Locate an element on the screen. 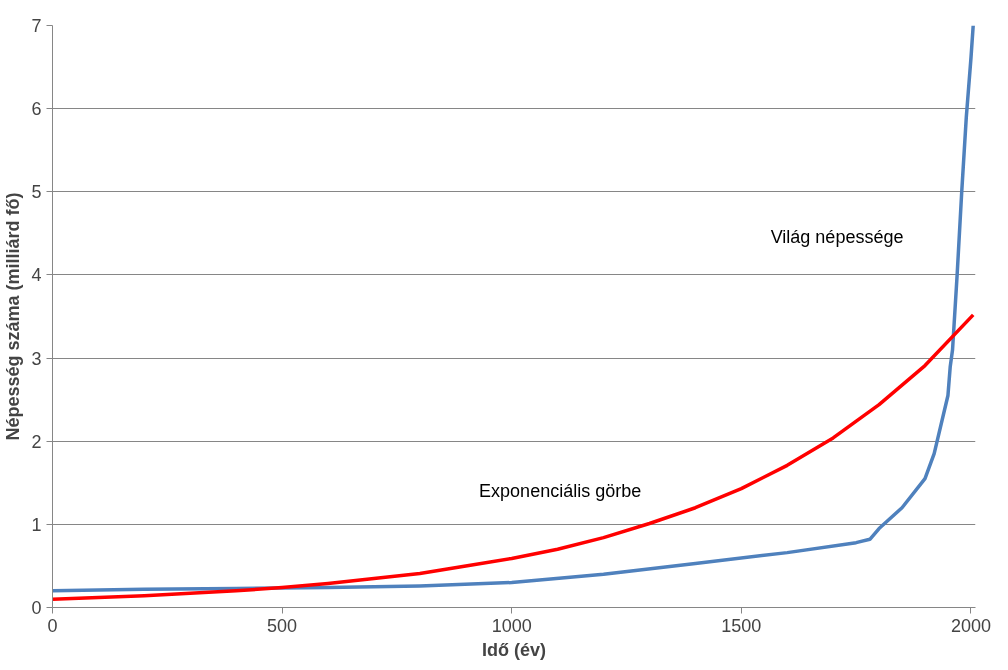 The image size is (1008, 670). x-tick-label: 500 is located at coordinates (282, 625).